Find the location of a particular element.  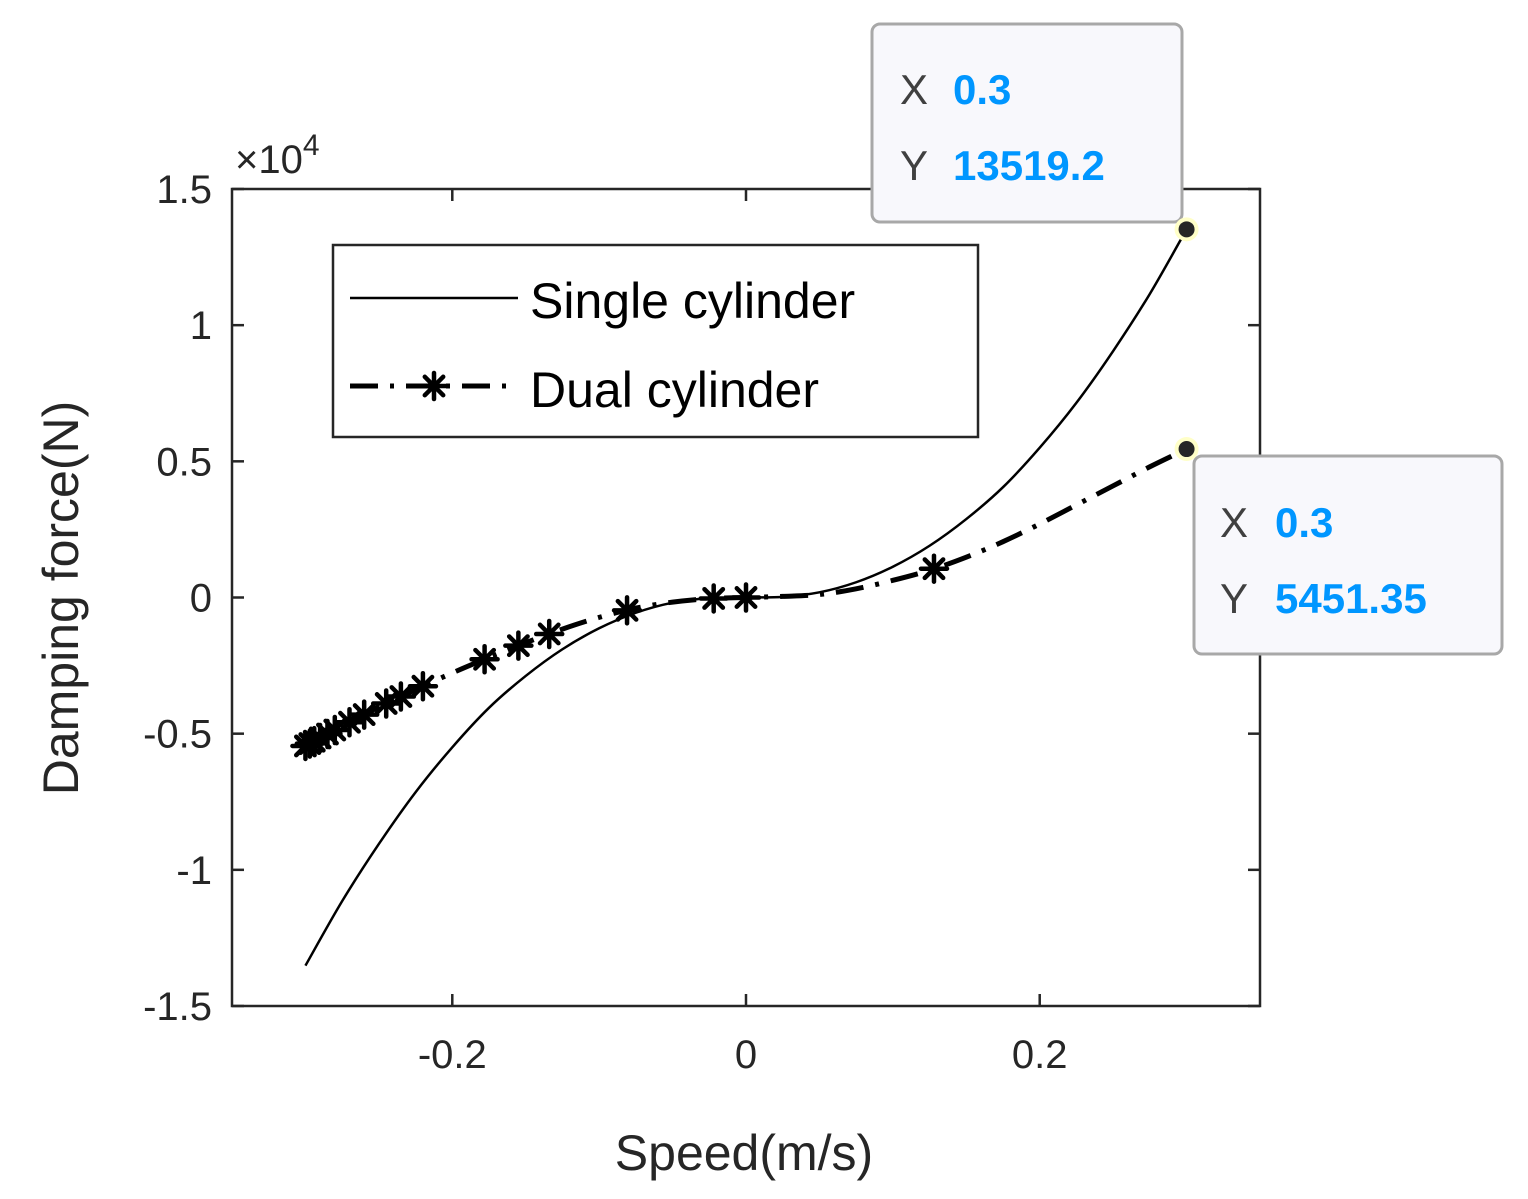

datatip-y-value: 13519.2 is located at coordinates (1029, 165).